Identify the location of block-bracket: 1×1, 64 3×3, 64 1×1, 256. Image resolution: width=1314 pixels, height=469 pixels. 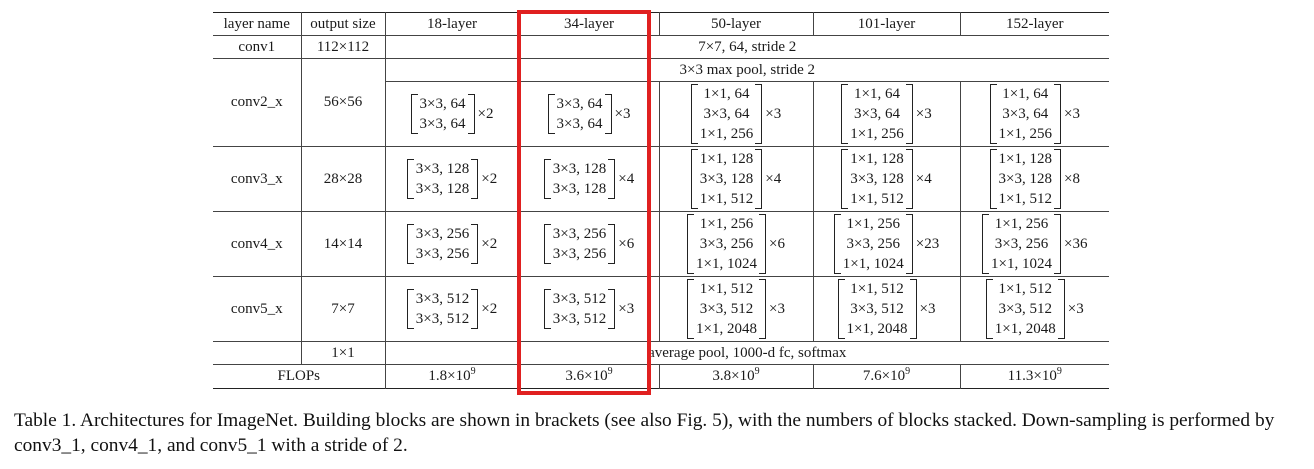
(726, 114).